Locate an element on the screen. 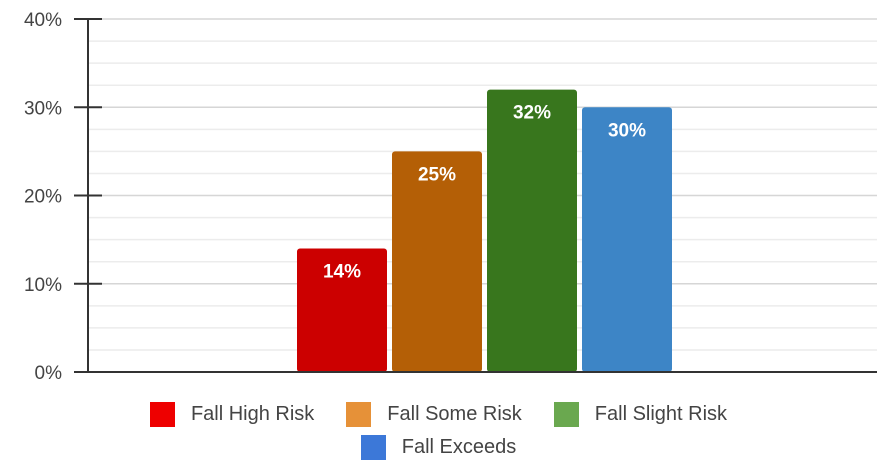 This screenshot has width=877, height=464. legend-label-fall-slight-risk: Fall Slight Risk is located at coordinates (661, 414).